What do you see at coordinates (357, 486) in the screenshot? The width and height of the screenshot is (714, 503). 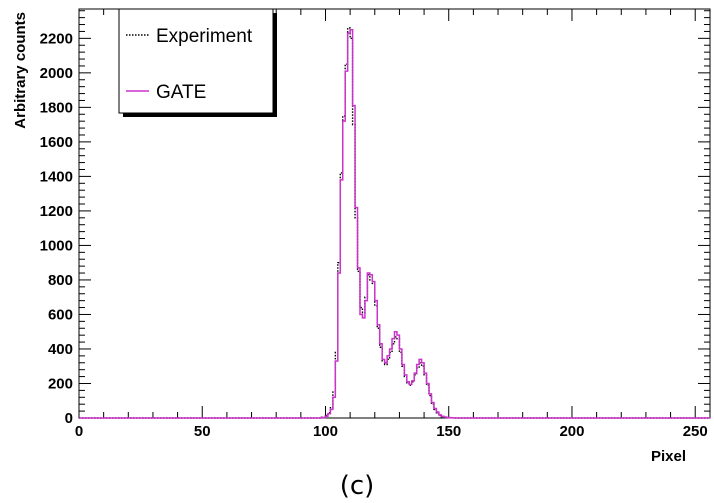 I see `figure-caption: (c)` at bounding box center [357, 486].